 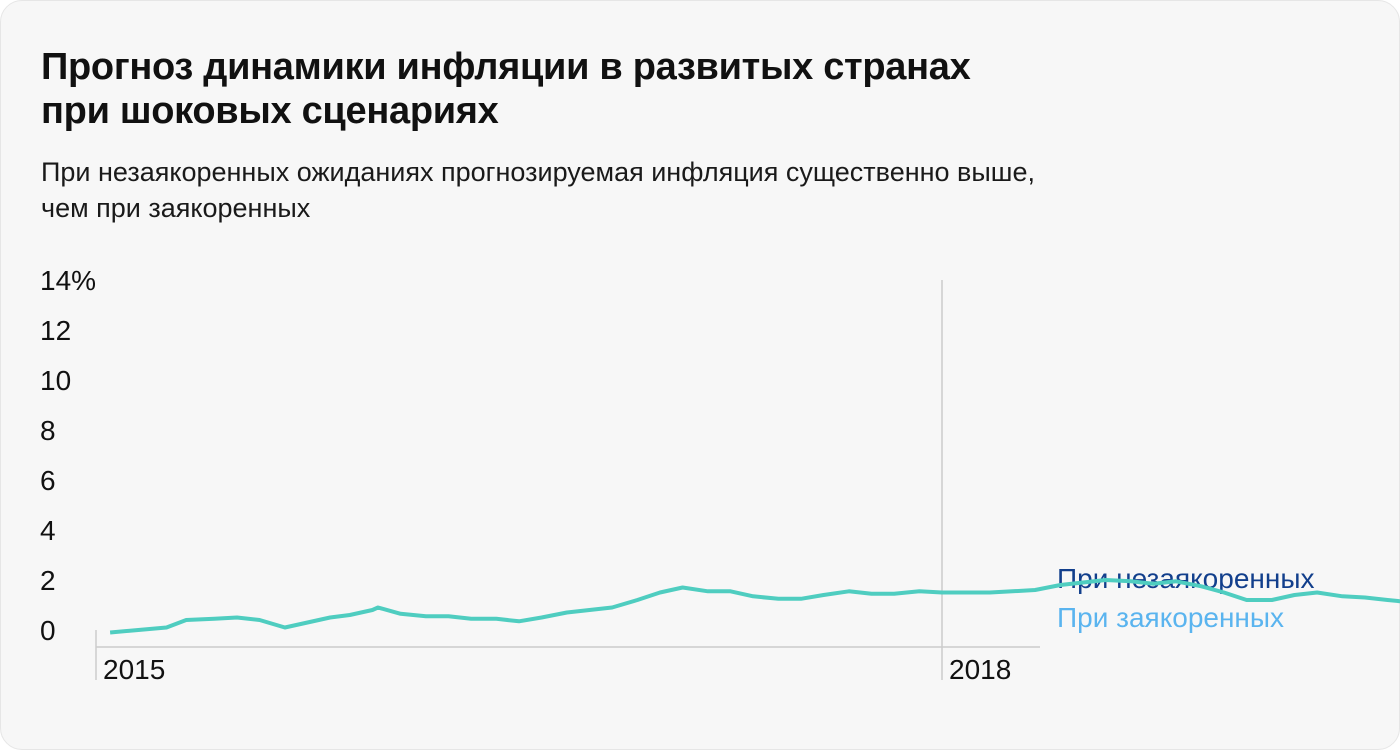 What do you see at coordinates (48, 580) in the screenshot?
I see `y-tick-label: 2` at bounding box center [48, 580].